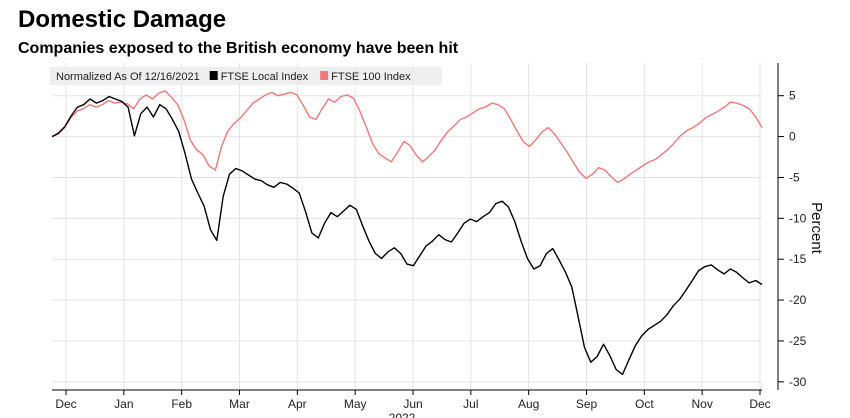 The image size is (850, 418). Describe the element at coordinates (122, 19) in the screenshot. I see `chart-title: Domestic Damage` at that location.